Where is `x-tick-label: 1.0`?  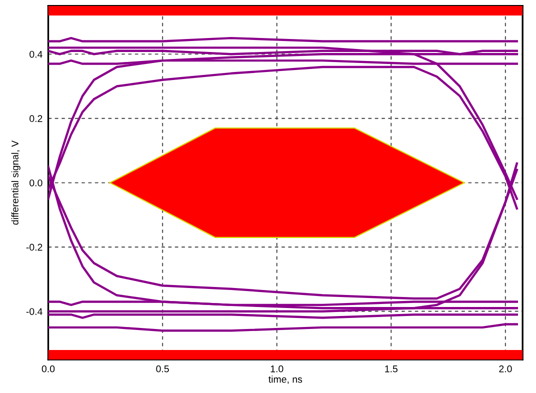
x-tick-label: 1.0 is located at coordinates (277, 368).